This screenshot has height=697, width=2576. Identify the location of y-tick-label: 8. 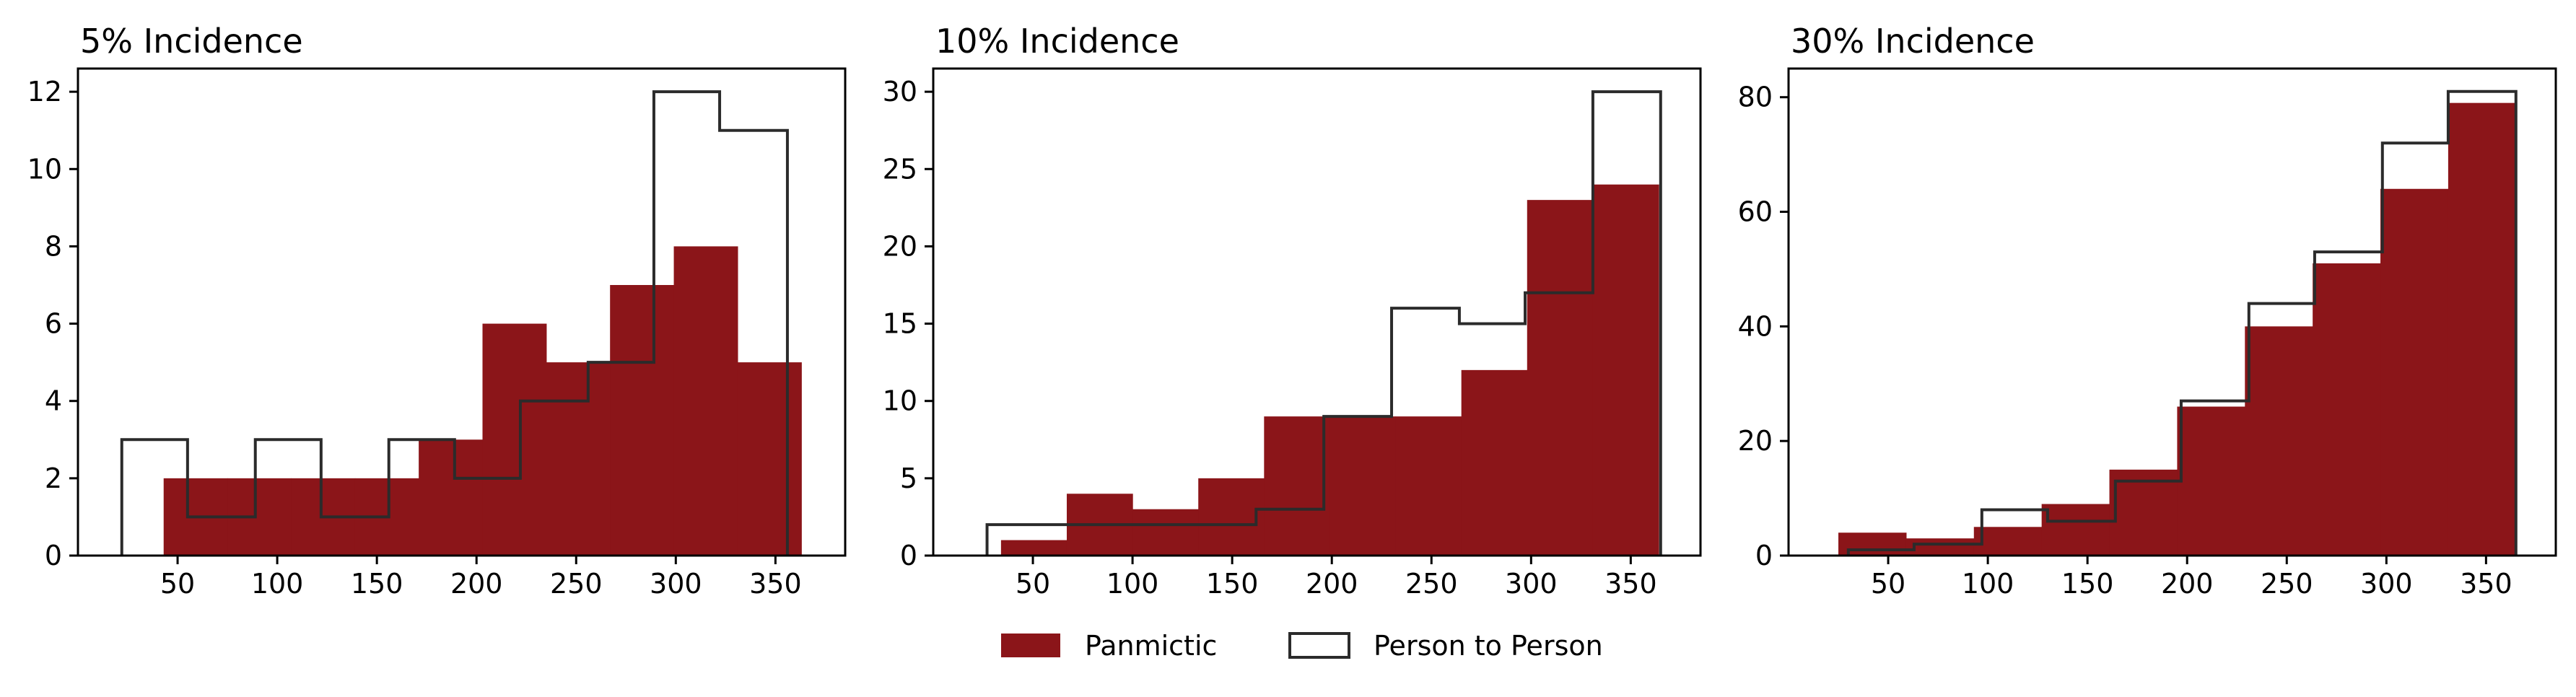
(53, 246).